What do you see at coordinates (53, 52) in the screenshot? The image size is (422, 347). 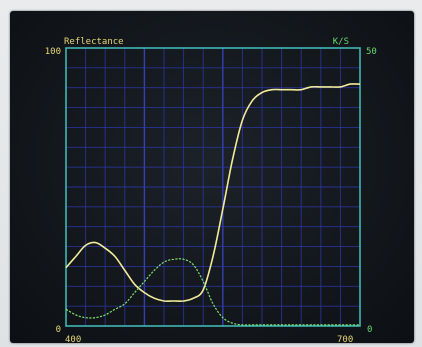 I see `left-tick-label-top: 100` at bounding box center [53, 52].